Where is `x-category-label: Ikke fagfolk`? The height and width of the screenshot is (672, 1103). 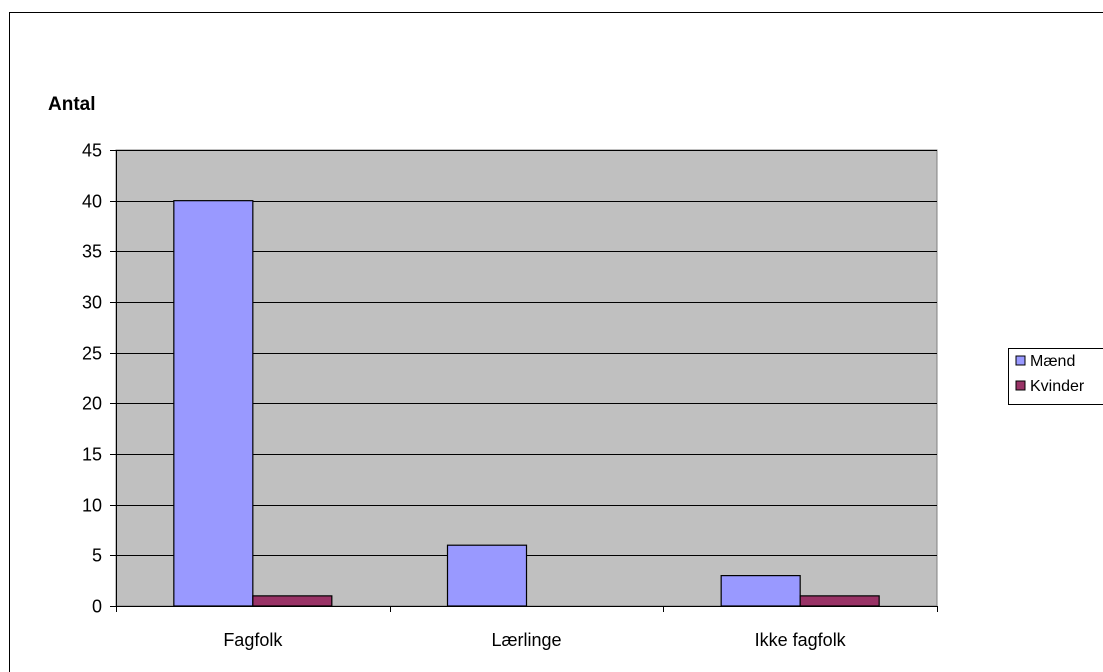
x-category-label: Ikke fagfolk is located at coordinates (801, 640).